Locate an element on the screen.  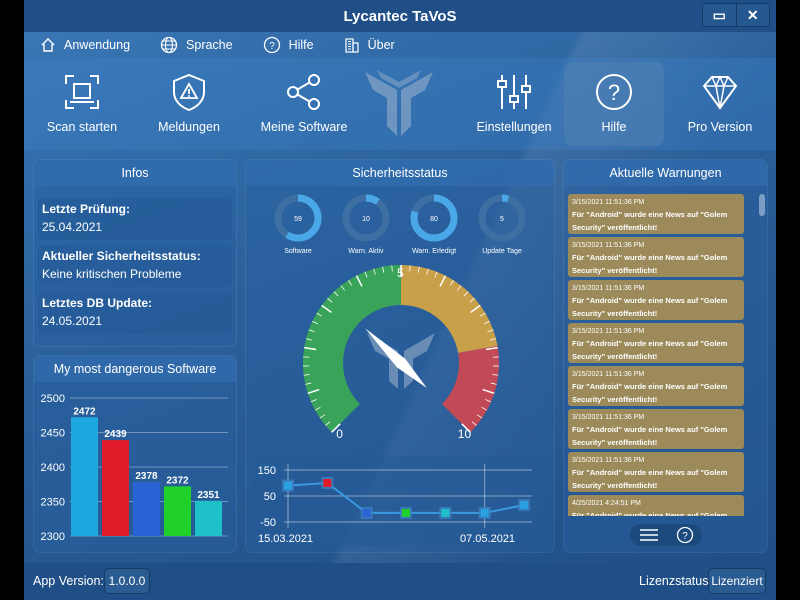
toolbar-label: Meldungen is located at coordinates (189, 127).